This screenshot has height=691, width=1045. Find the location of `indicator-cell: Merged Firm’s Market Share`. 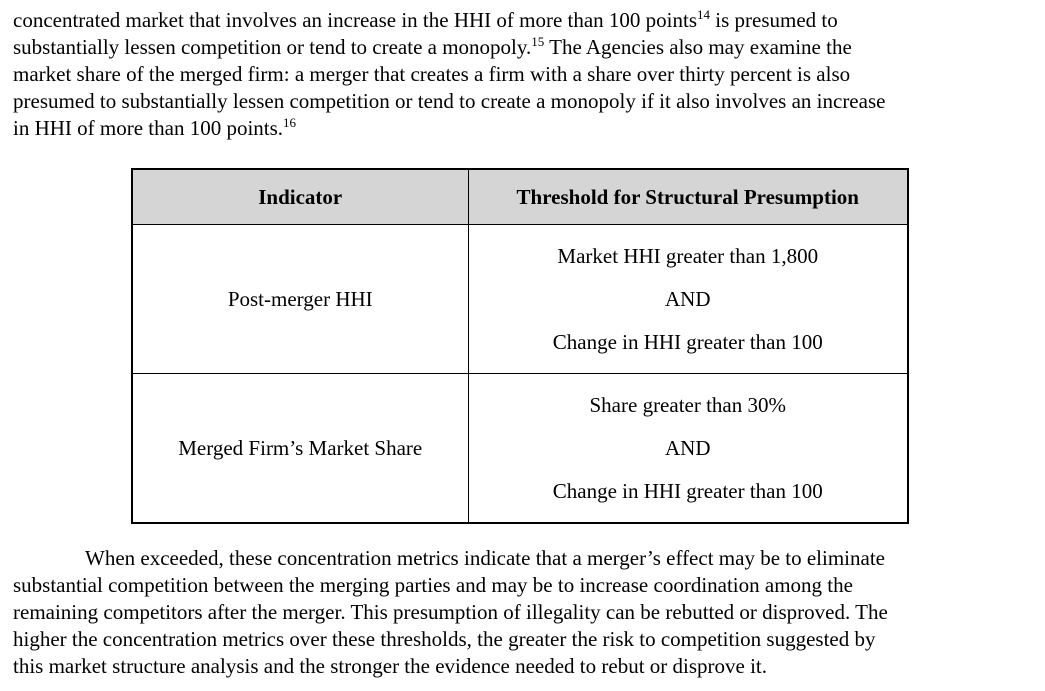

indicator-cell: Merged Firm’s Market Share is located at coordinates (300, 448).